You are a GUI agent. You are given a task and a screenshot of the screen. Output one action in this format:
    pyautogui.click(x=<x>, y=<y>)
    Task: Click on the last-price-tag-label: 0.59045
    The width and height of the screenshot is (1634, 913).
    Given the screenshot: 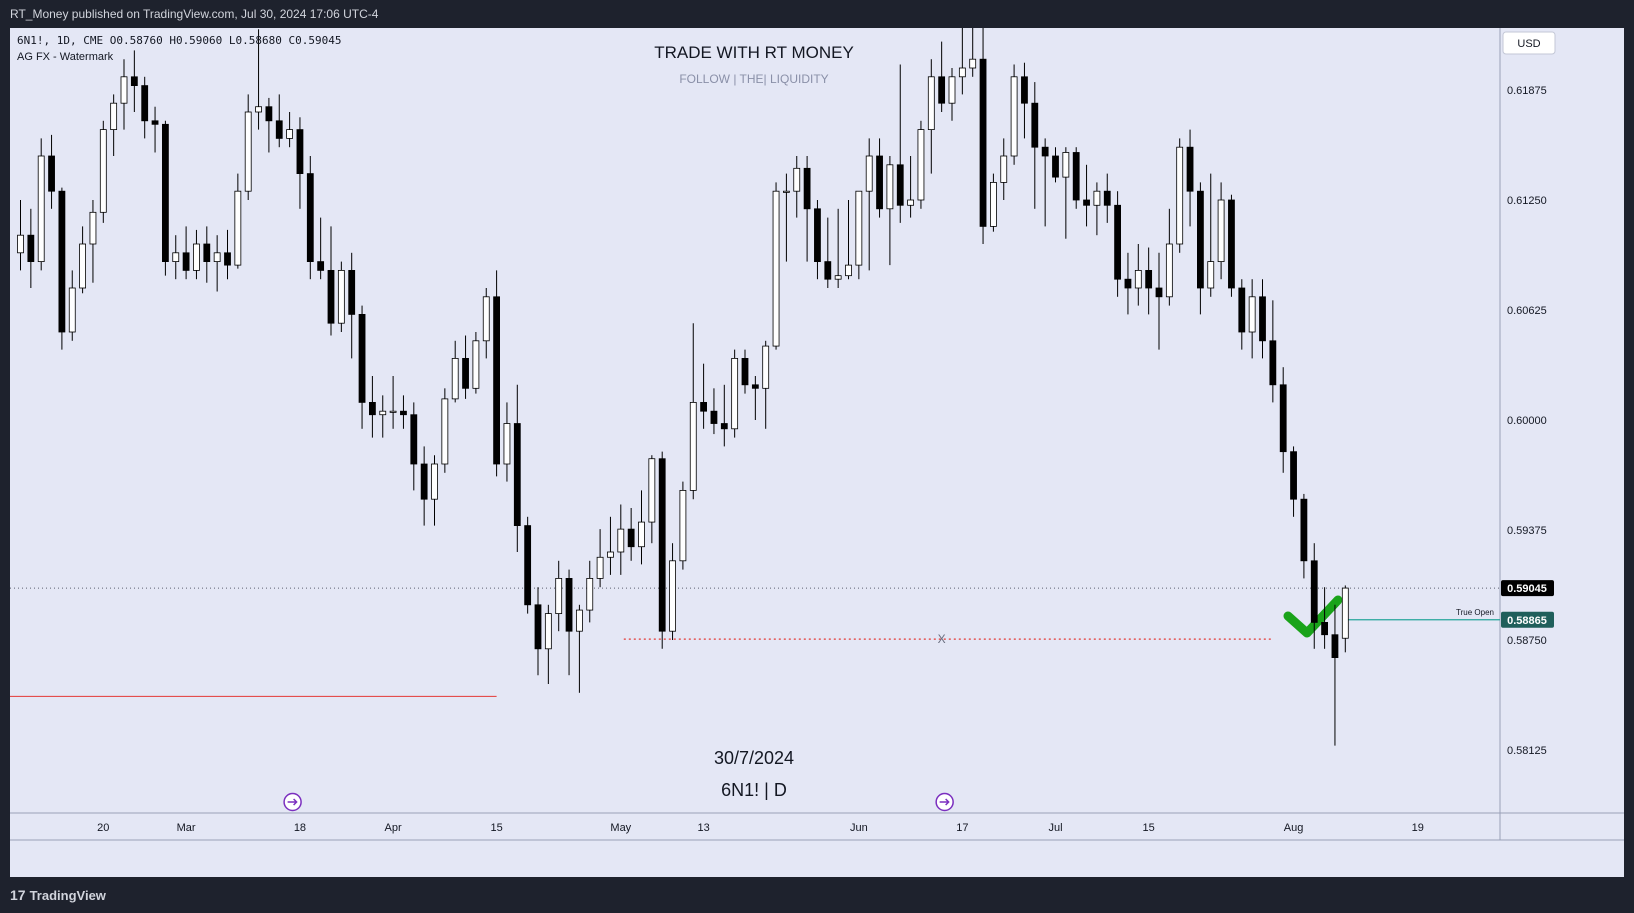 What is the action you would take?
    pyautogui.click(x=1527, y=589)
    